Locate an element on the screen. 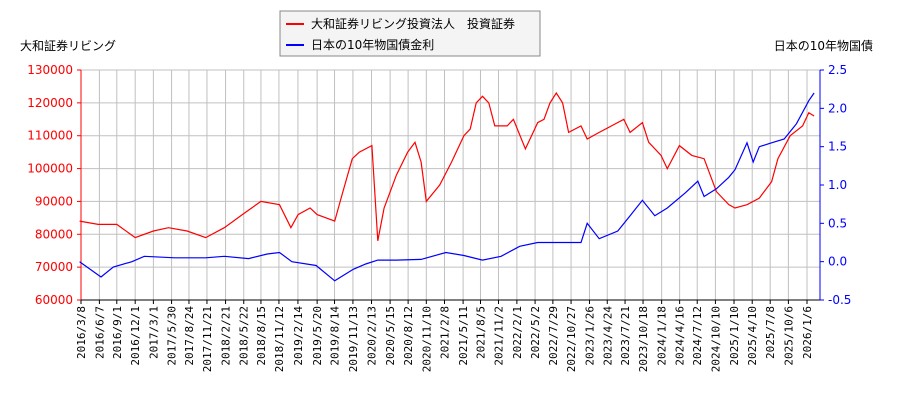 The image size is (900, 400). left-tick-label: 100000 is located at coordinates (50, 169).